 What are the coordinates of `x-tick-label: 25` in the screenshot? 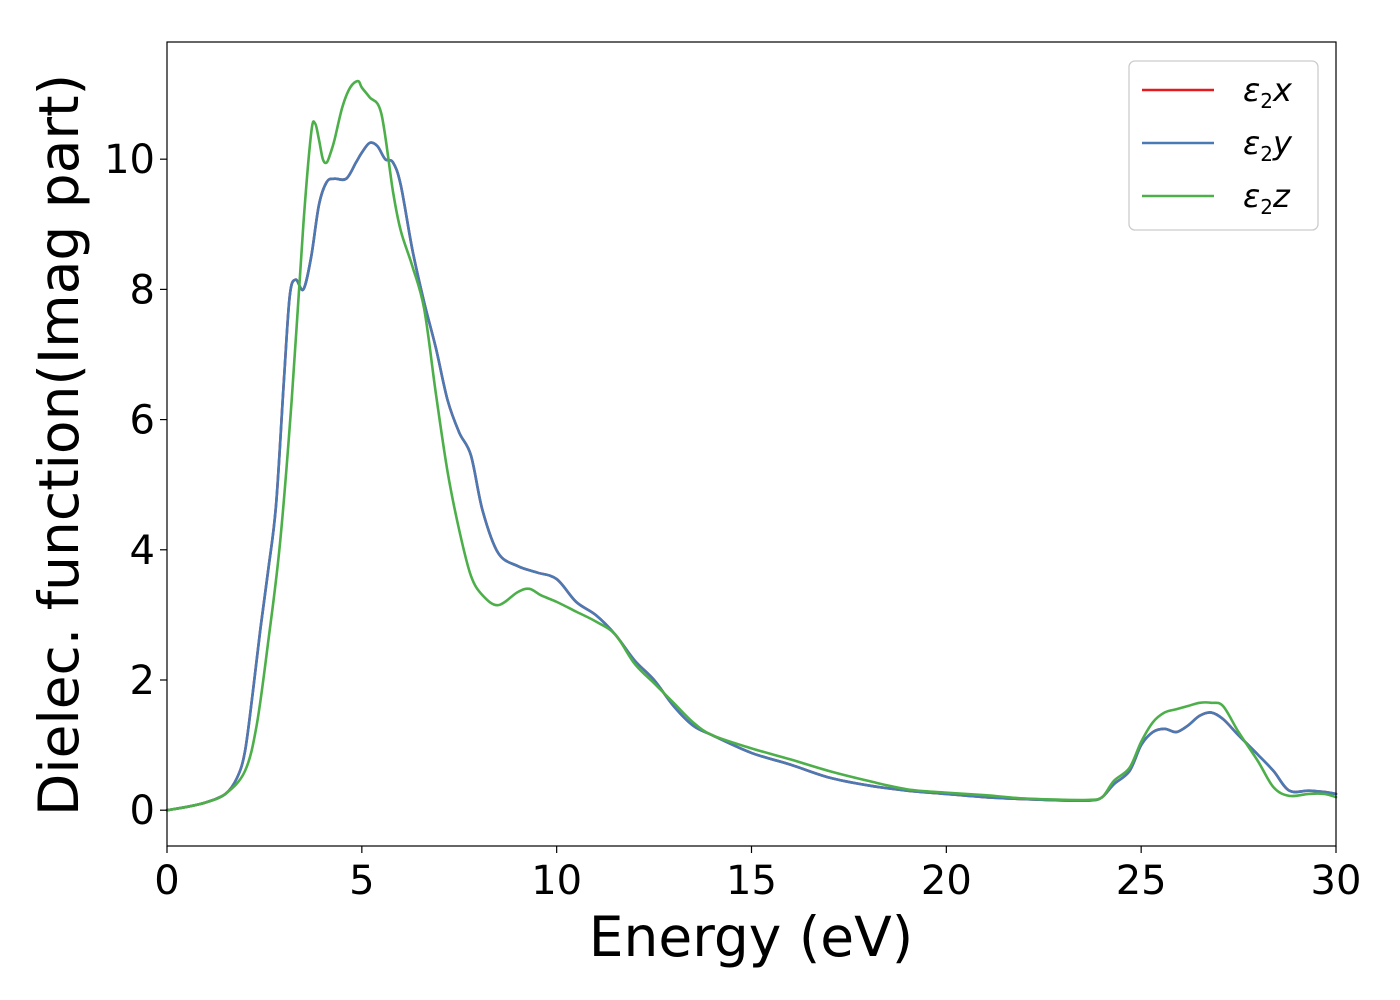 It's located at (1141, 881).